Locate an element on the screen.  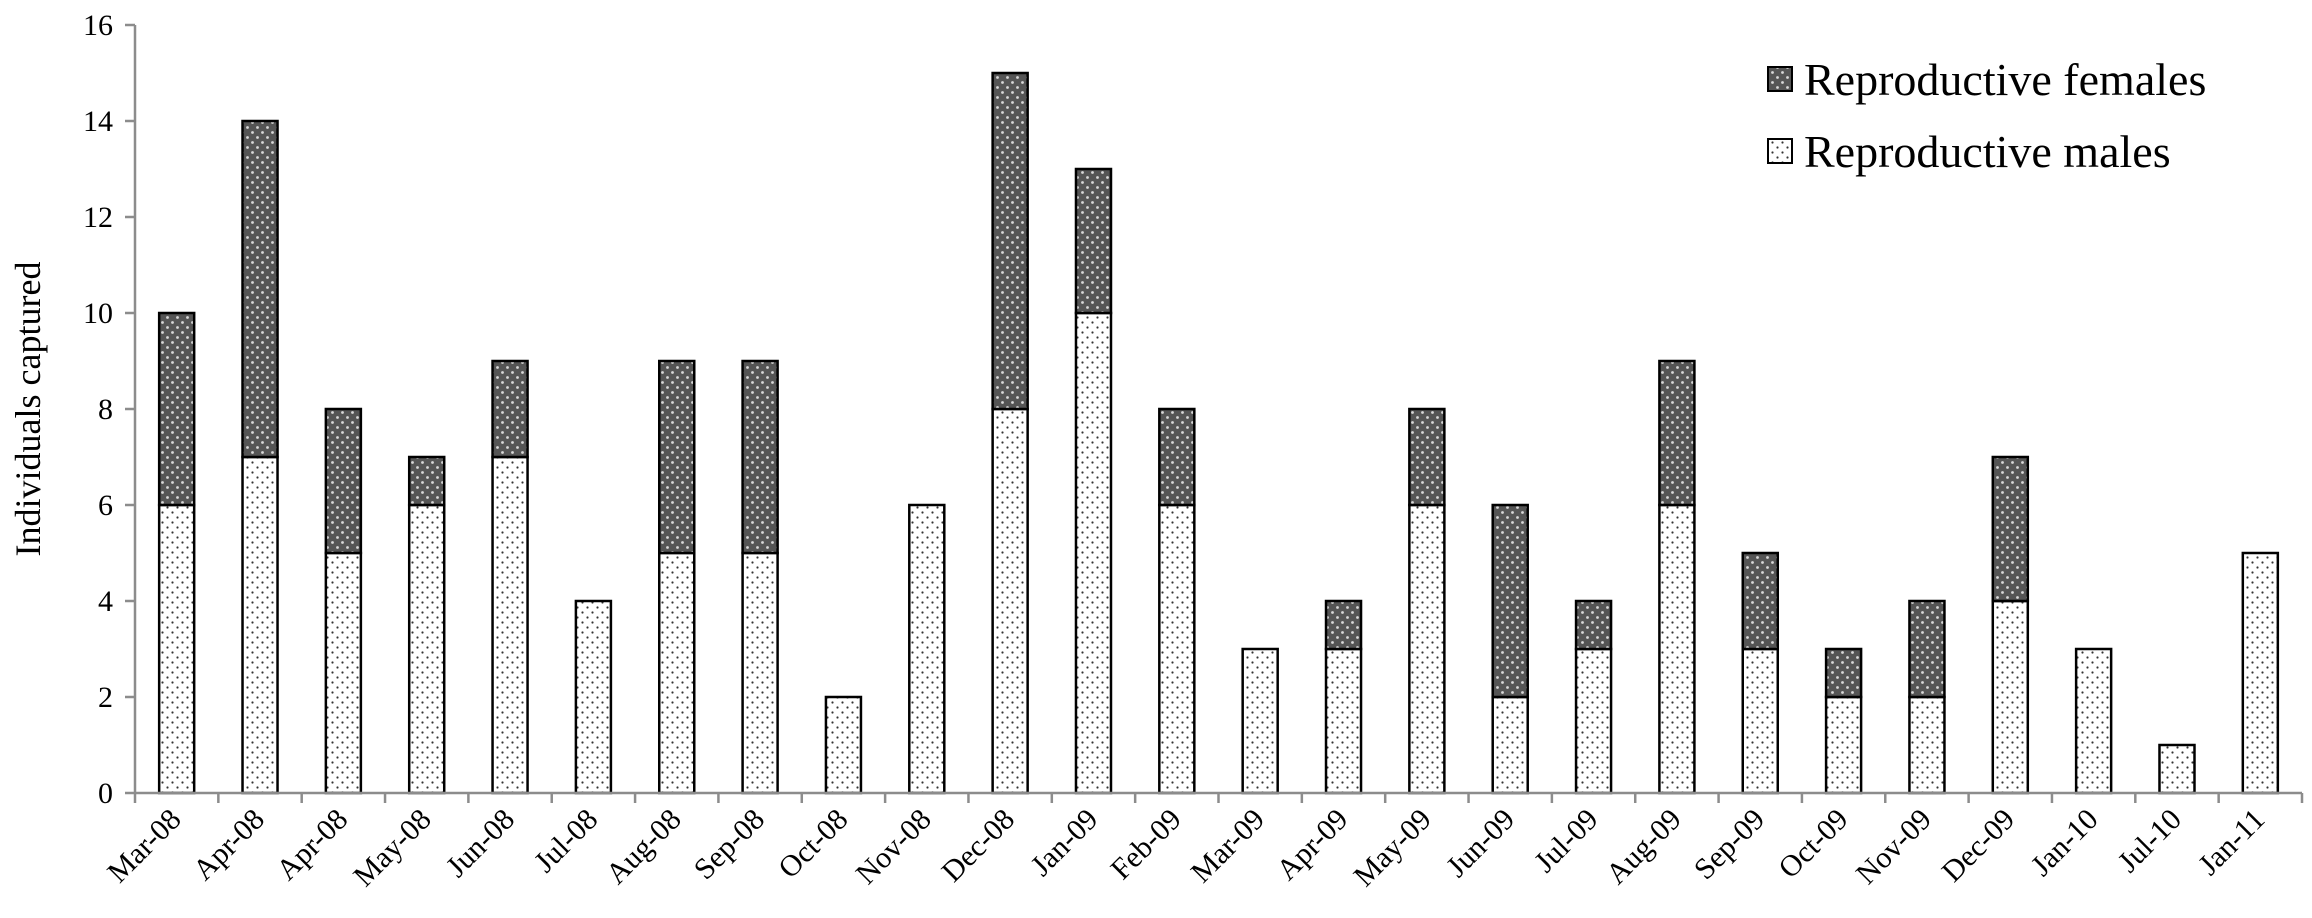
y-tick-label: 8 is located at coordinates (105, 409).